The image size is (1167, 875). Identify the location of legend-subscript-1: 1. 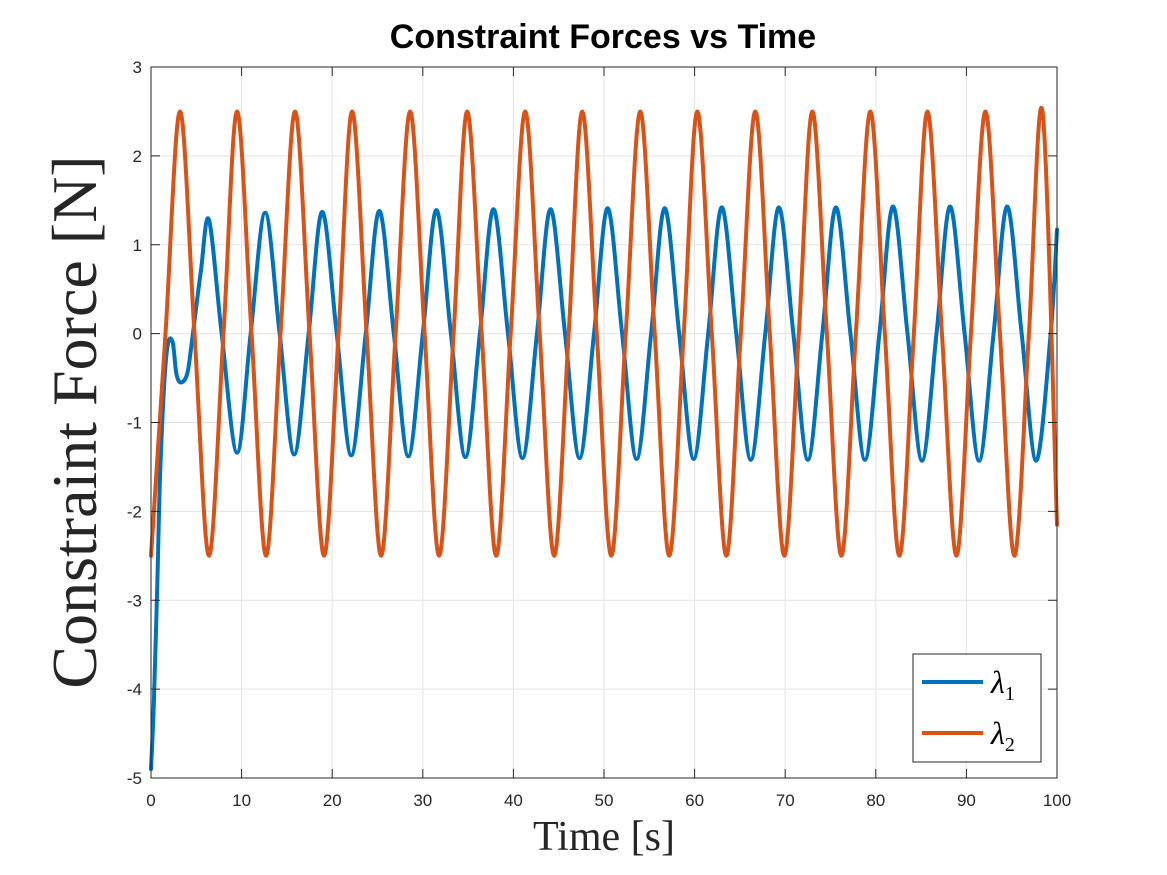
(1010, 694).